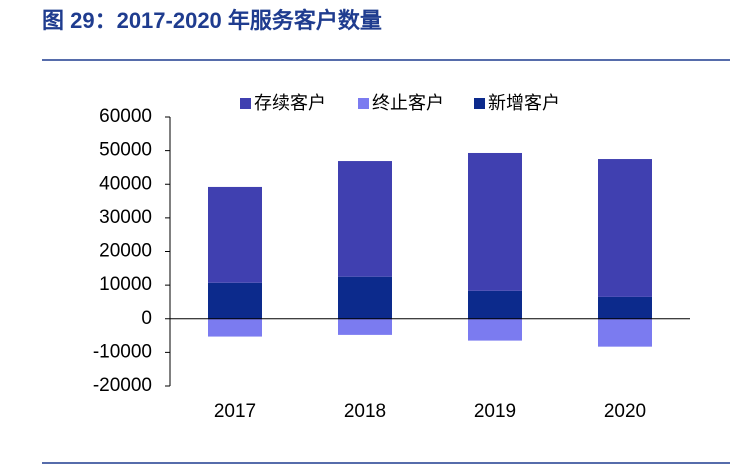 This screenshot has height=469, width=735. I want to click on y-tick-label: 60000, so click(125, 116).